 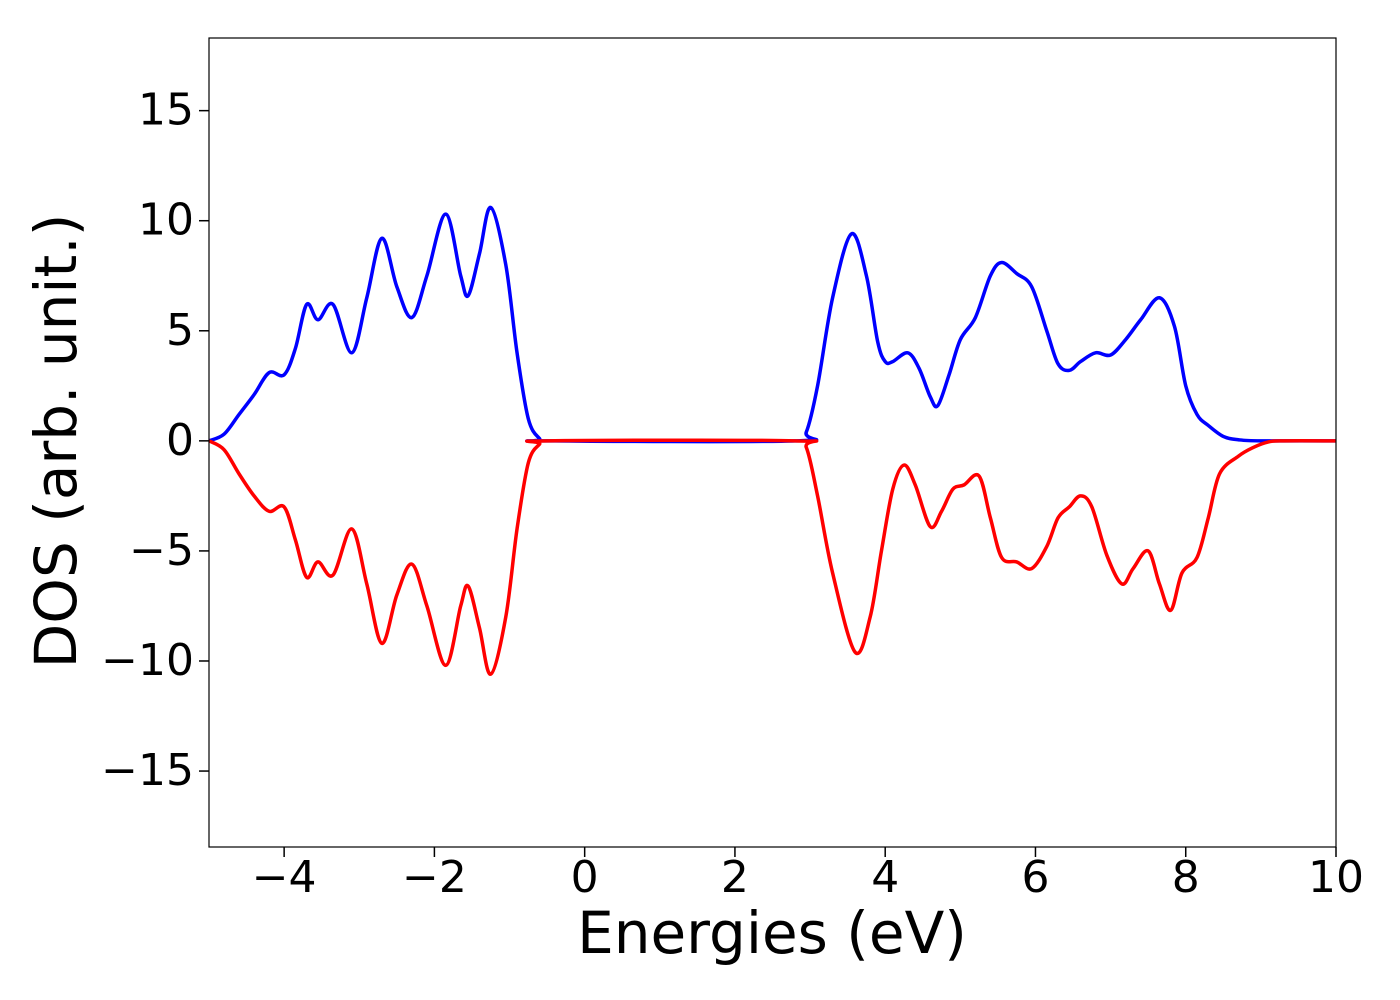 What do you see at coordinates (161, 550) in the screenshot?
I see `y-tick-label: −5` at bounding box center [161, 550].